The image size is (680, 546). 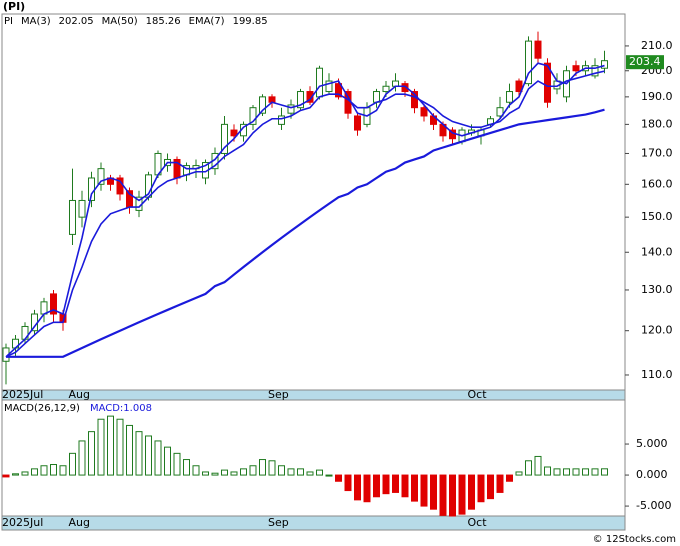 I want to click on price-tag: 203.4, so click(x=645, y=61).